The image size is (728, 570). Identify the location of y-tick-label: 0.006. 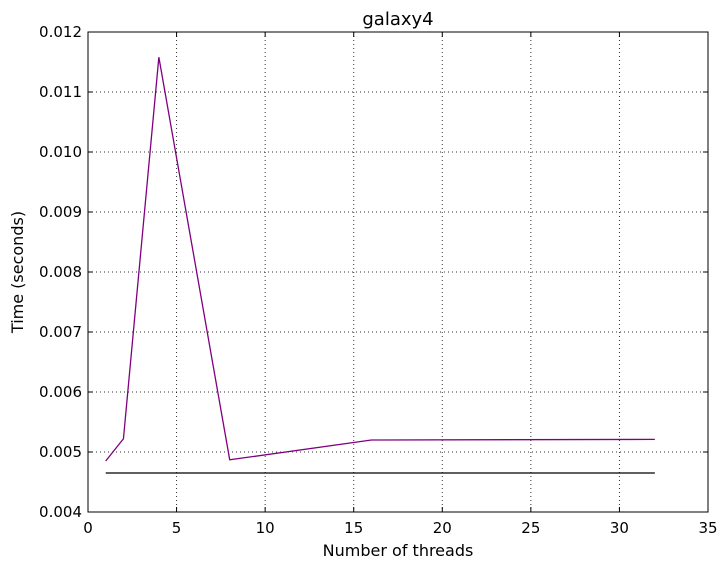
(60, 392).